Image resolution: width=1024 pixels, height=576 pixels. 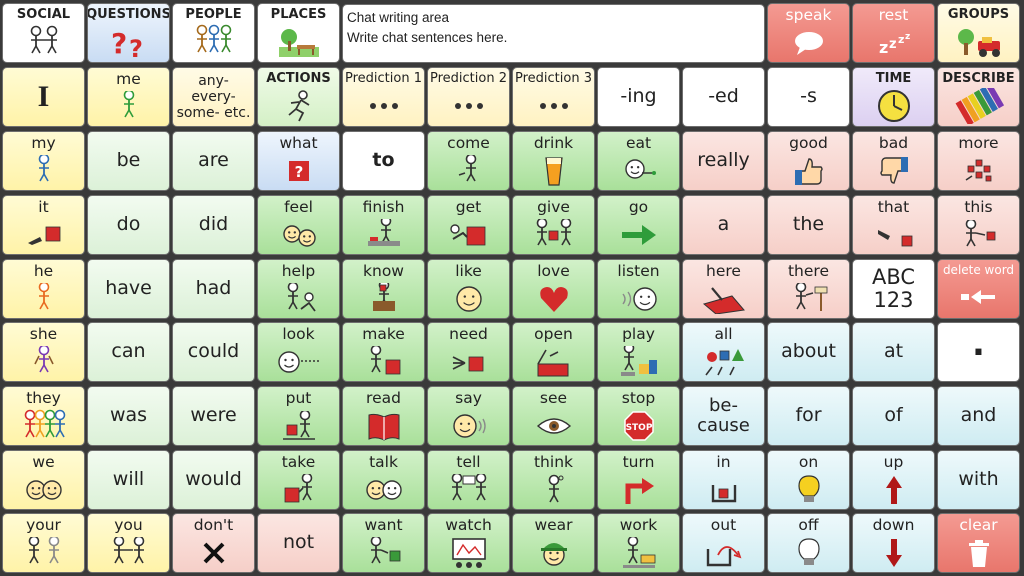 What do you see at coordinates (893, 416) in the screenshot?
I see `of-button: of` at bounding box center [893, 416].